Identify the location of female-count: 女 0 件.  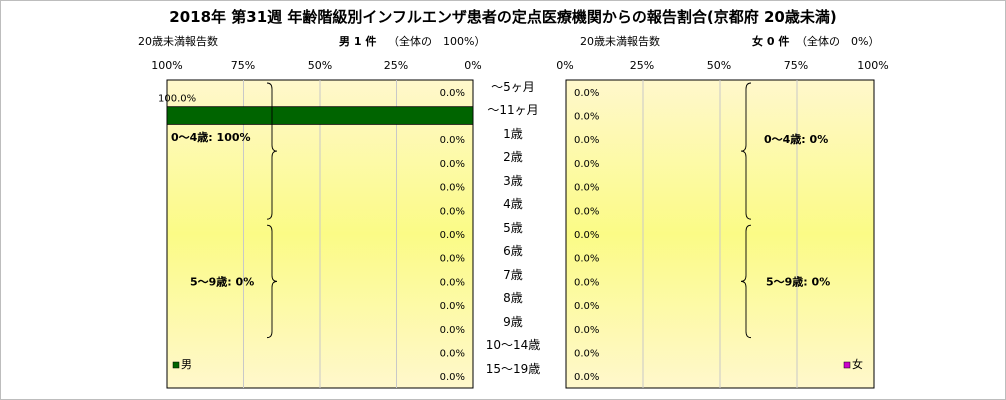
(771, 41).